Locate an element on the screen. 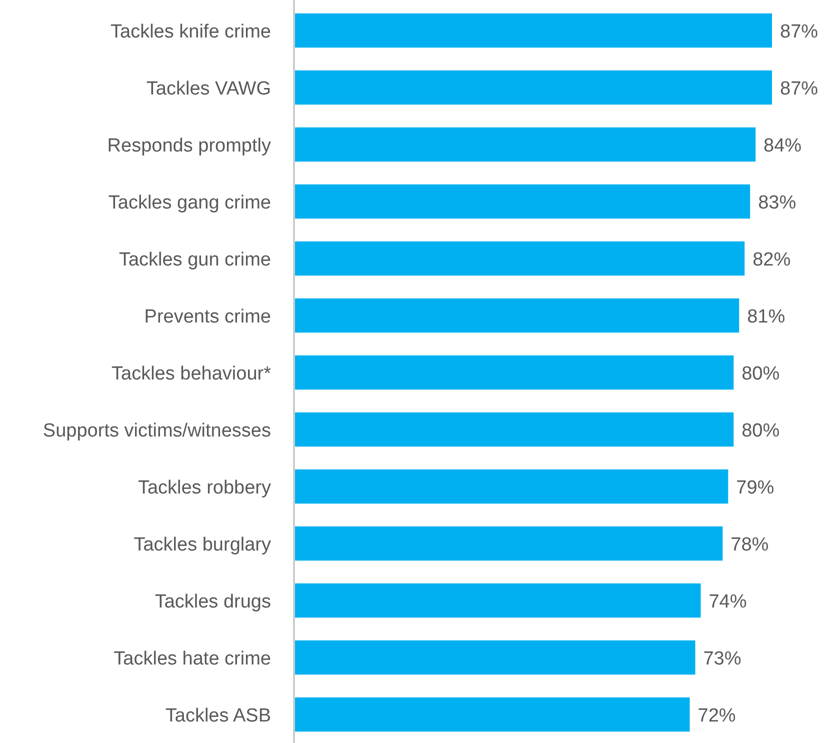 The image size is (832, 743). y-tick-label: Responds promptly is located at coordinates (189, 146).